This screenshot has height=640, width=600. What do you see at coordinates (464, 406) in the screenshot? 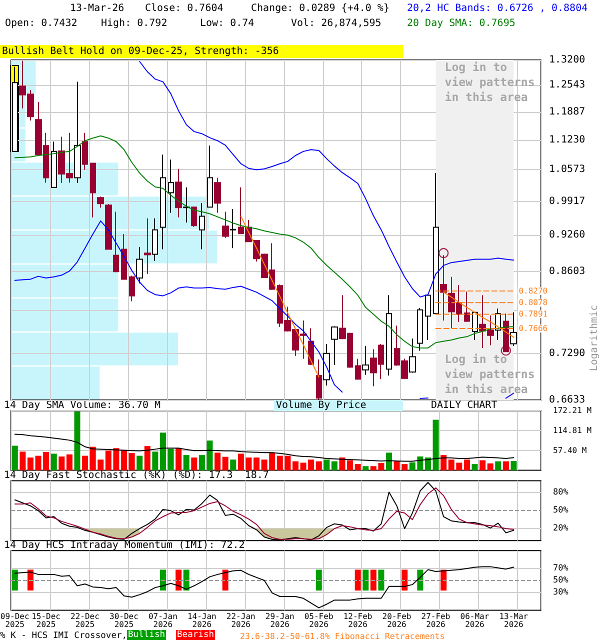
I see `annotation: DAILY CHART` at bounding box center [464, 406].